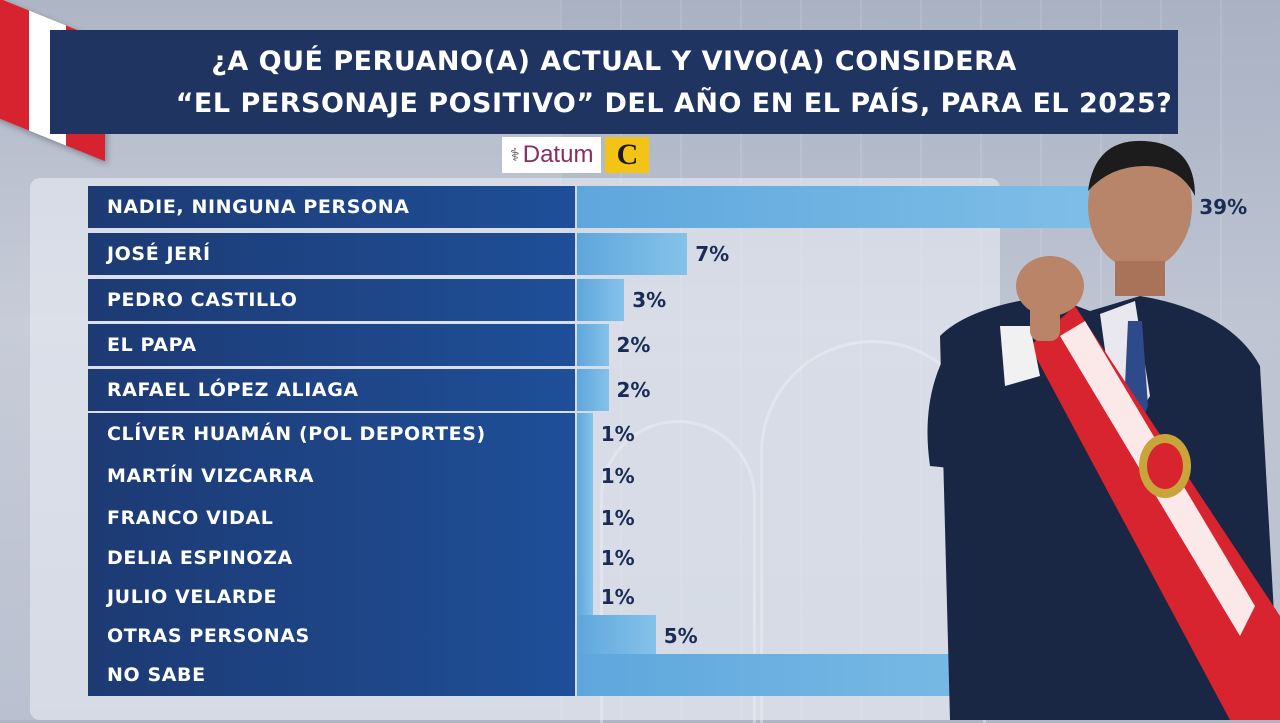 This screenshot has height=723, width=1280. I want to click on bar-value-label: 5%, so click(680, 636).